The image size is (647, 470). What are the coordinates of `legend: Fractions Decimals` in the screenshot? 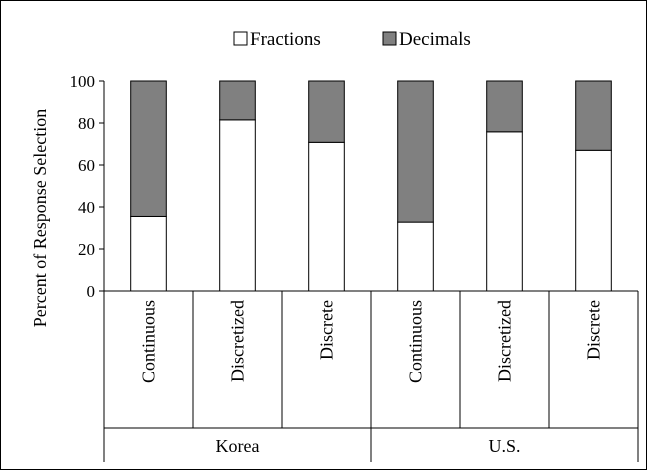 It's located at (352, 39).